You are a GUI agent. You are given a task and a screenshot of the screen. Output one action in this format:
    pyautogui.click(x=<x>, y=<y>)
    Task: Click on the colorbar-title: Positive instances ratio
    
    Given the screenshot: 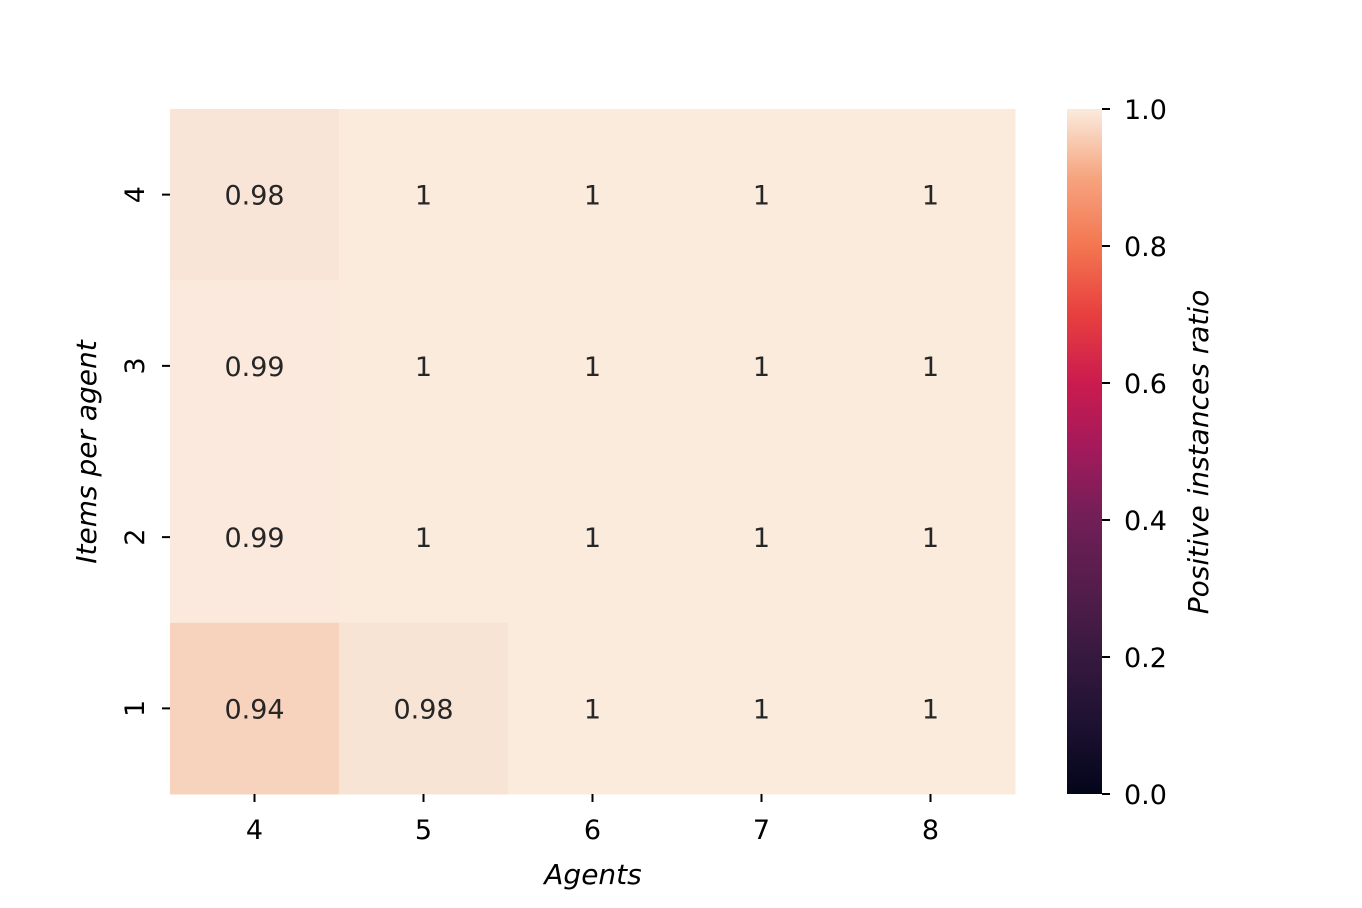 What is the action you would take?
    pyautogui.click(x=1198, y=452)
    